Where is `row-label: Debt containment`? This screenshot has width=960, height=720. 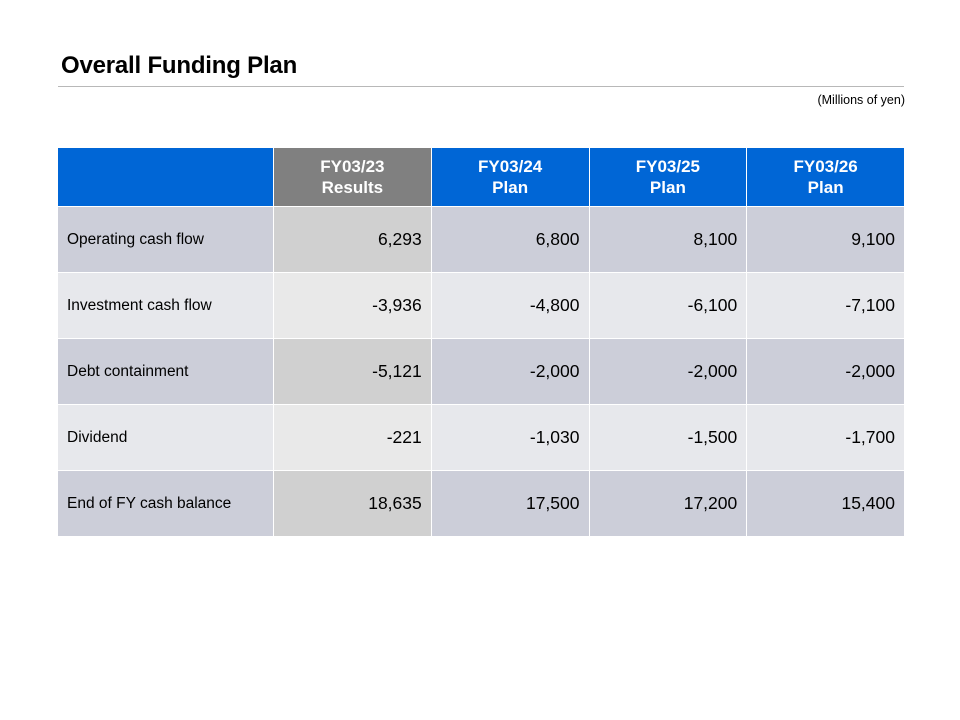 row-label: Debt containment is located at coordinates (165, 371).